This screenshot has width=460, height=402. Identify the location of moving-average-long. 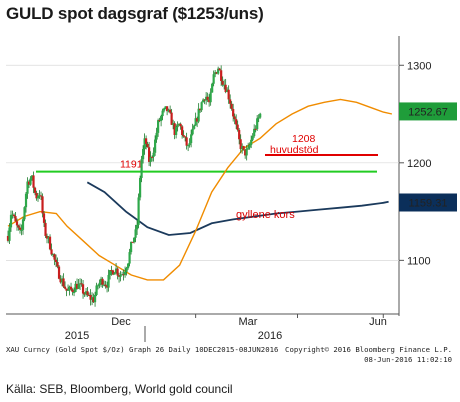
(237, 208).